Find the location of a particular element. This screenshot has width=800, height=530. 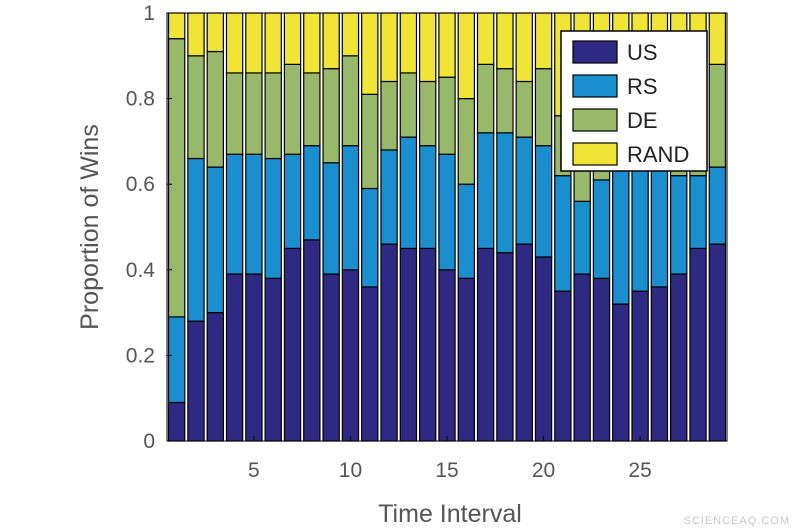

x-axis: 5 10 15 20 25 is located at coordinates (450, 459).